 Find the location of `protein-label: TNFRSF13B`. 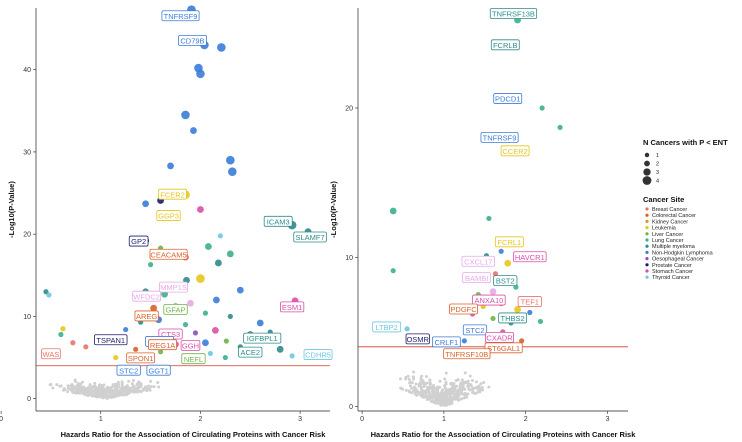

protein-label: TNFRSF13B is located at coordinates (513, 13).